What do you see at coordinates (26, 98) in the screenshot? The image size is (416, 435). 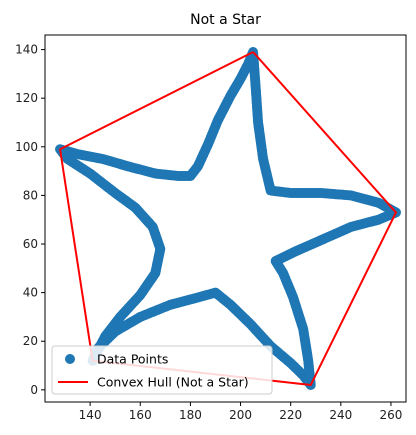 I see `y-tick-label: 120` at bounding box center [26, 98].